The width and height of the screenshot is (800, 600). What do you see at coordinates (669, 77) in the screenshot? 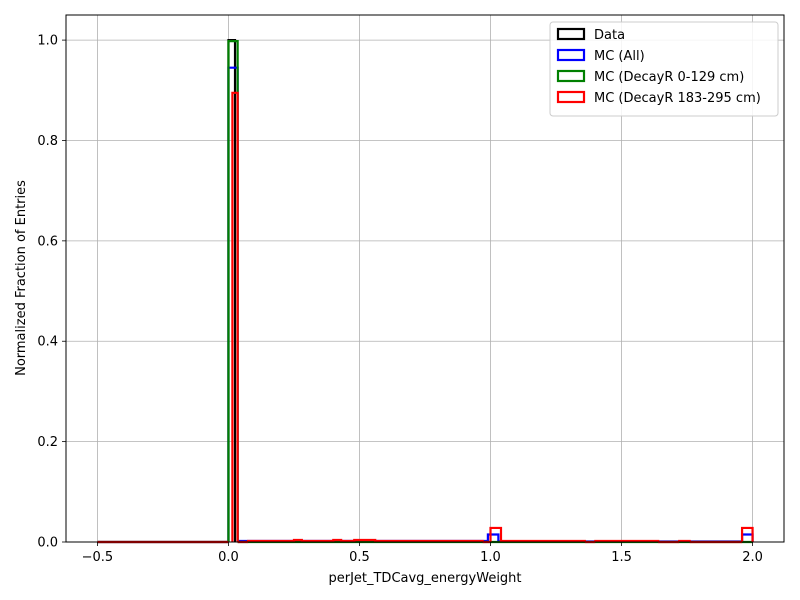
I see `legend-label: MC (DecayR 0-129 cm)` at bounding box center [669, 77].